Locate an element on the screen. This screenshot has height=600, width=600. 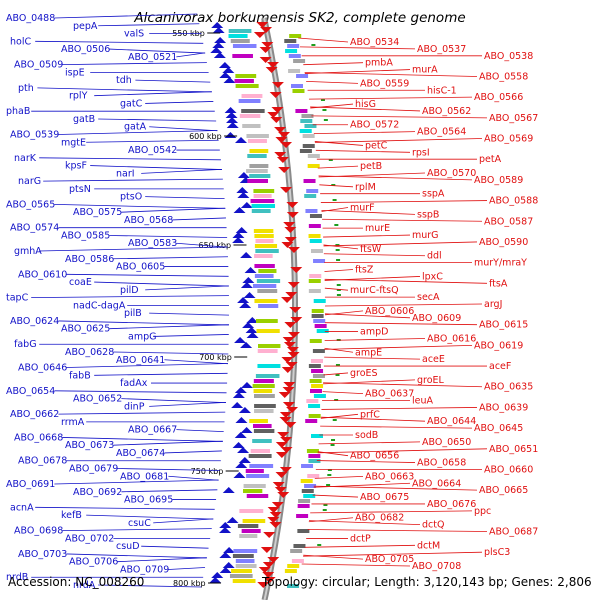
right-gene-label: ABO_0615 is located at coordinates (503, 325).